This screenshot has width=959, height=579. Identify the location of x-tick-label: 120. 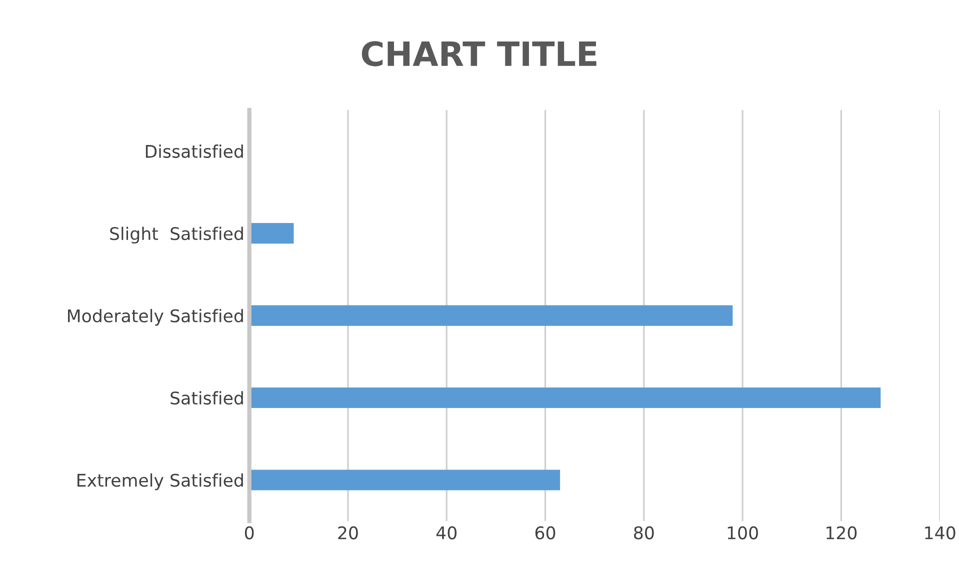
(841, 533).